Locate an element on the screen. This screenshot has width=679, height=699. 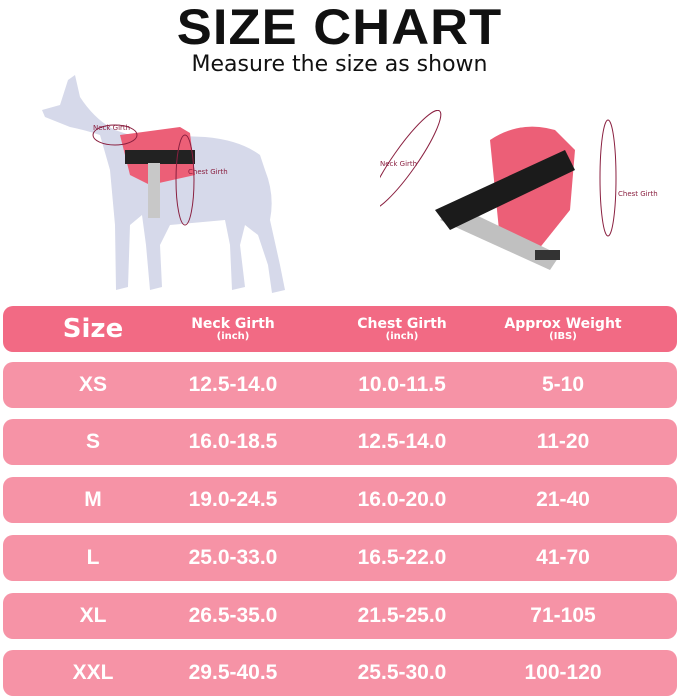
table-row: XXL 29.5-40.5 25.5-30.0 100-120 is located at coordinates (340, 673).